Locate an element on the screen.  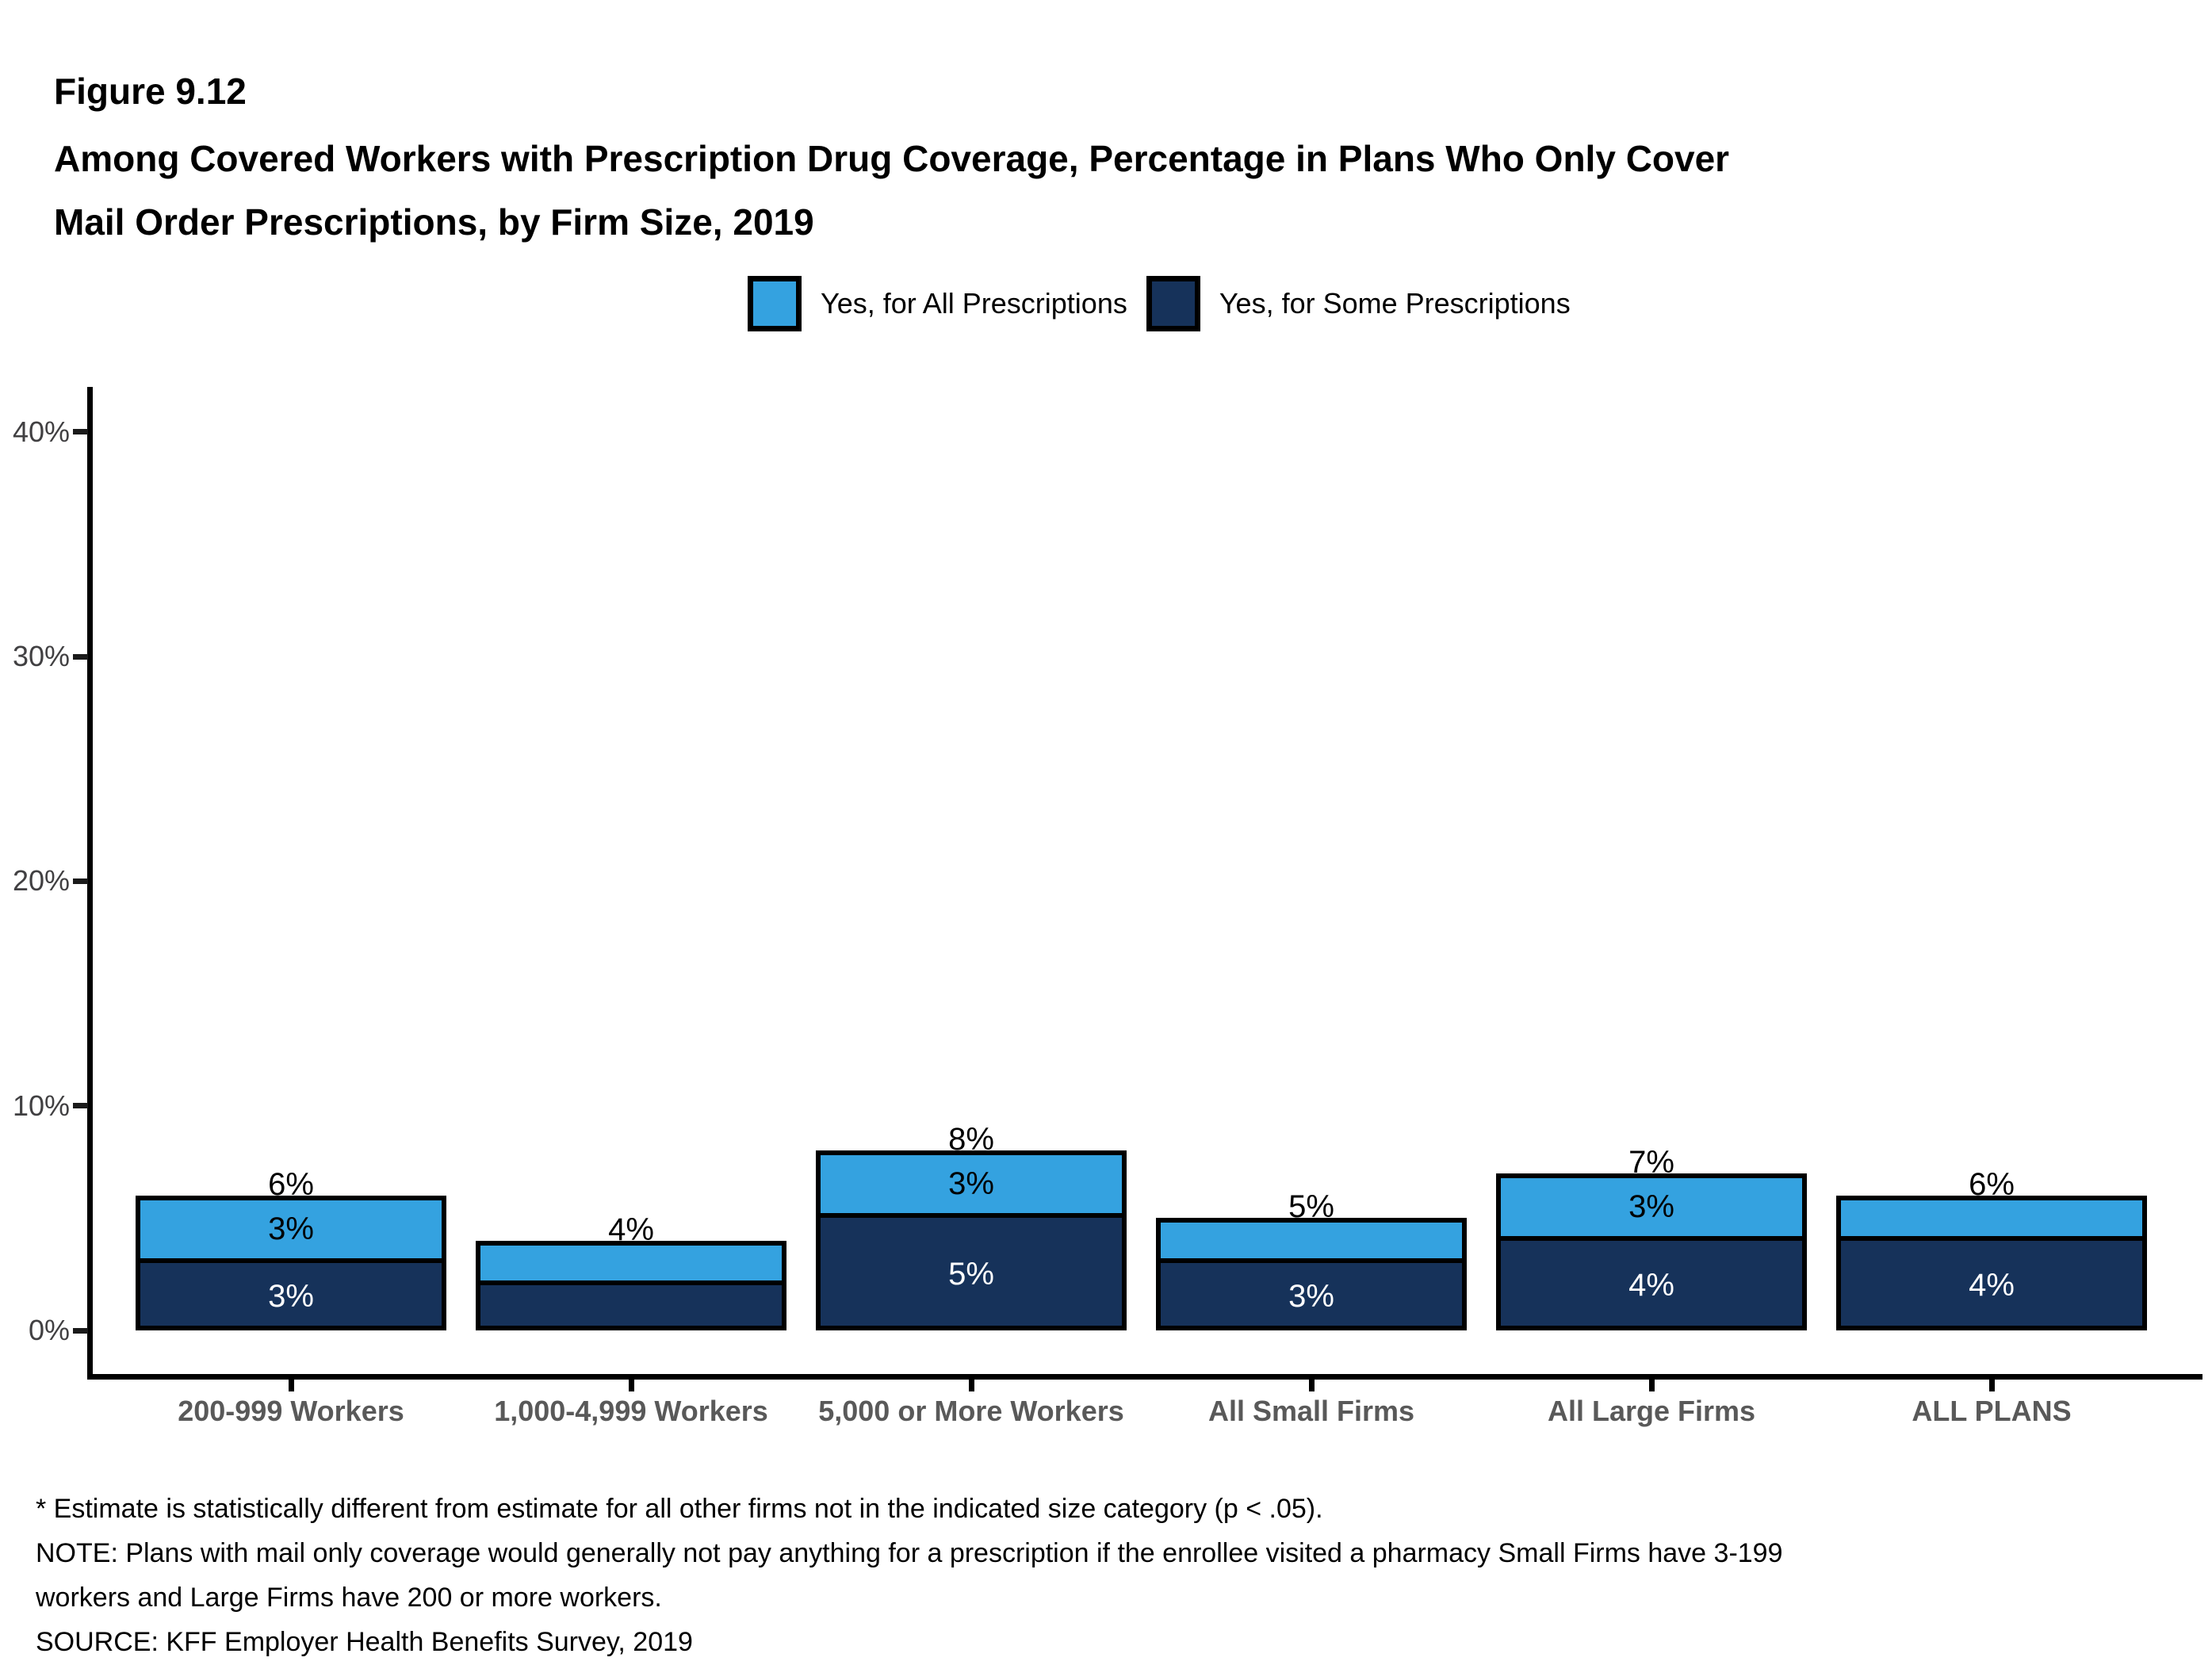
legend-label-all-prescriptions: Yes, for All Prescriptions is located at coordinates (974, 303).